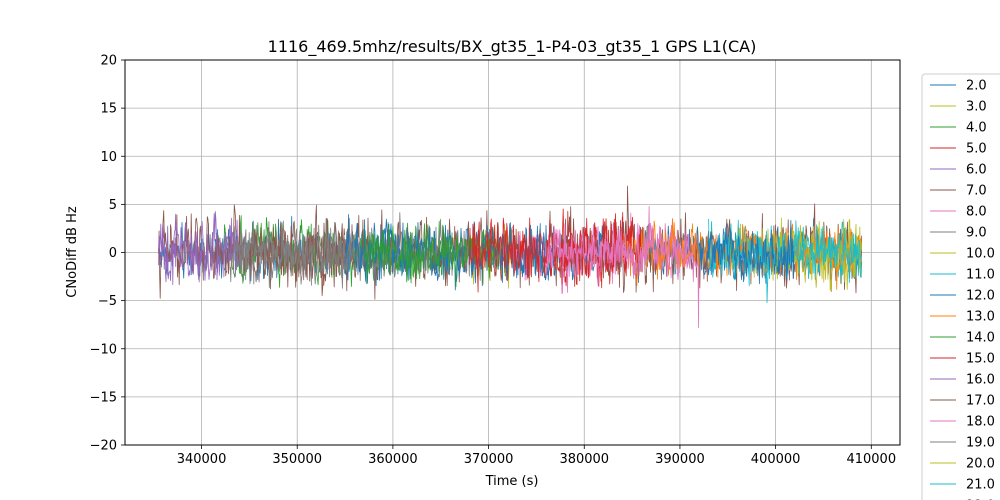 The image size is (1000, 500). I want to click on legend-label: 12.0, so click(980, 296).